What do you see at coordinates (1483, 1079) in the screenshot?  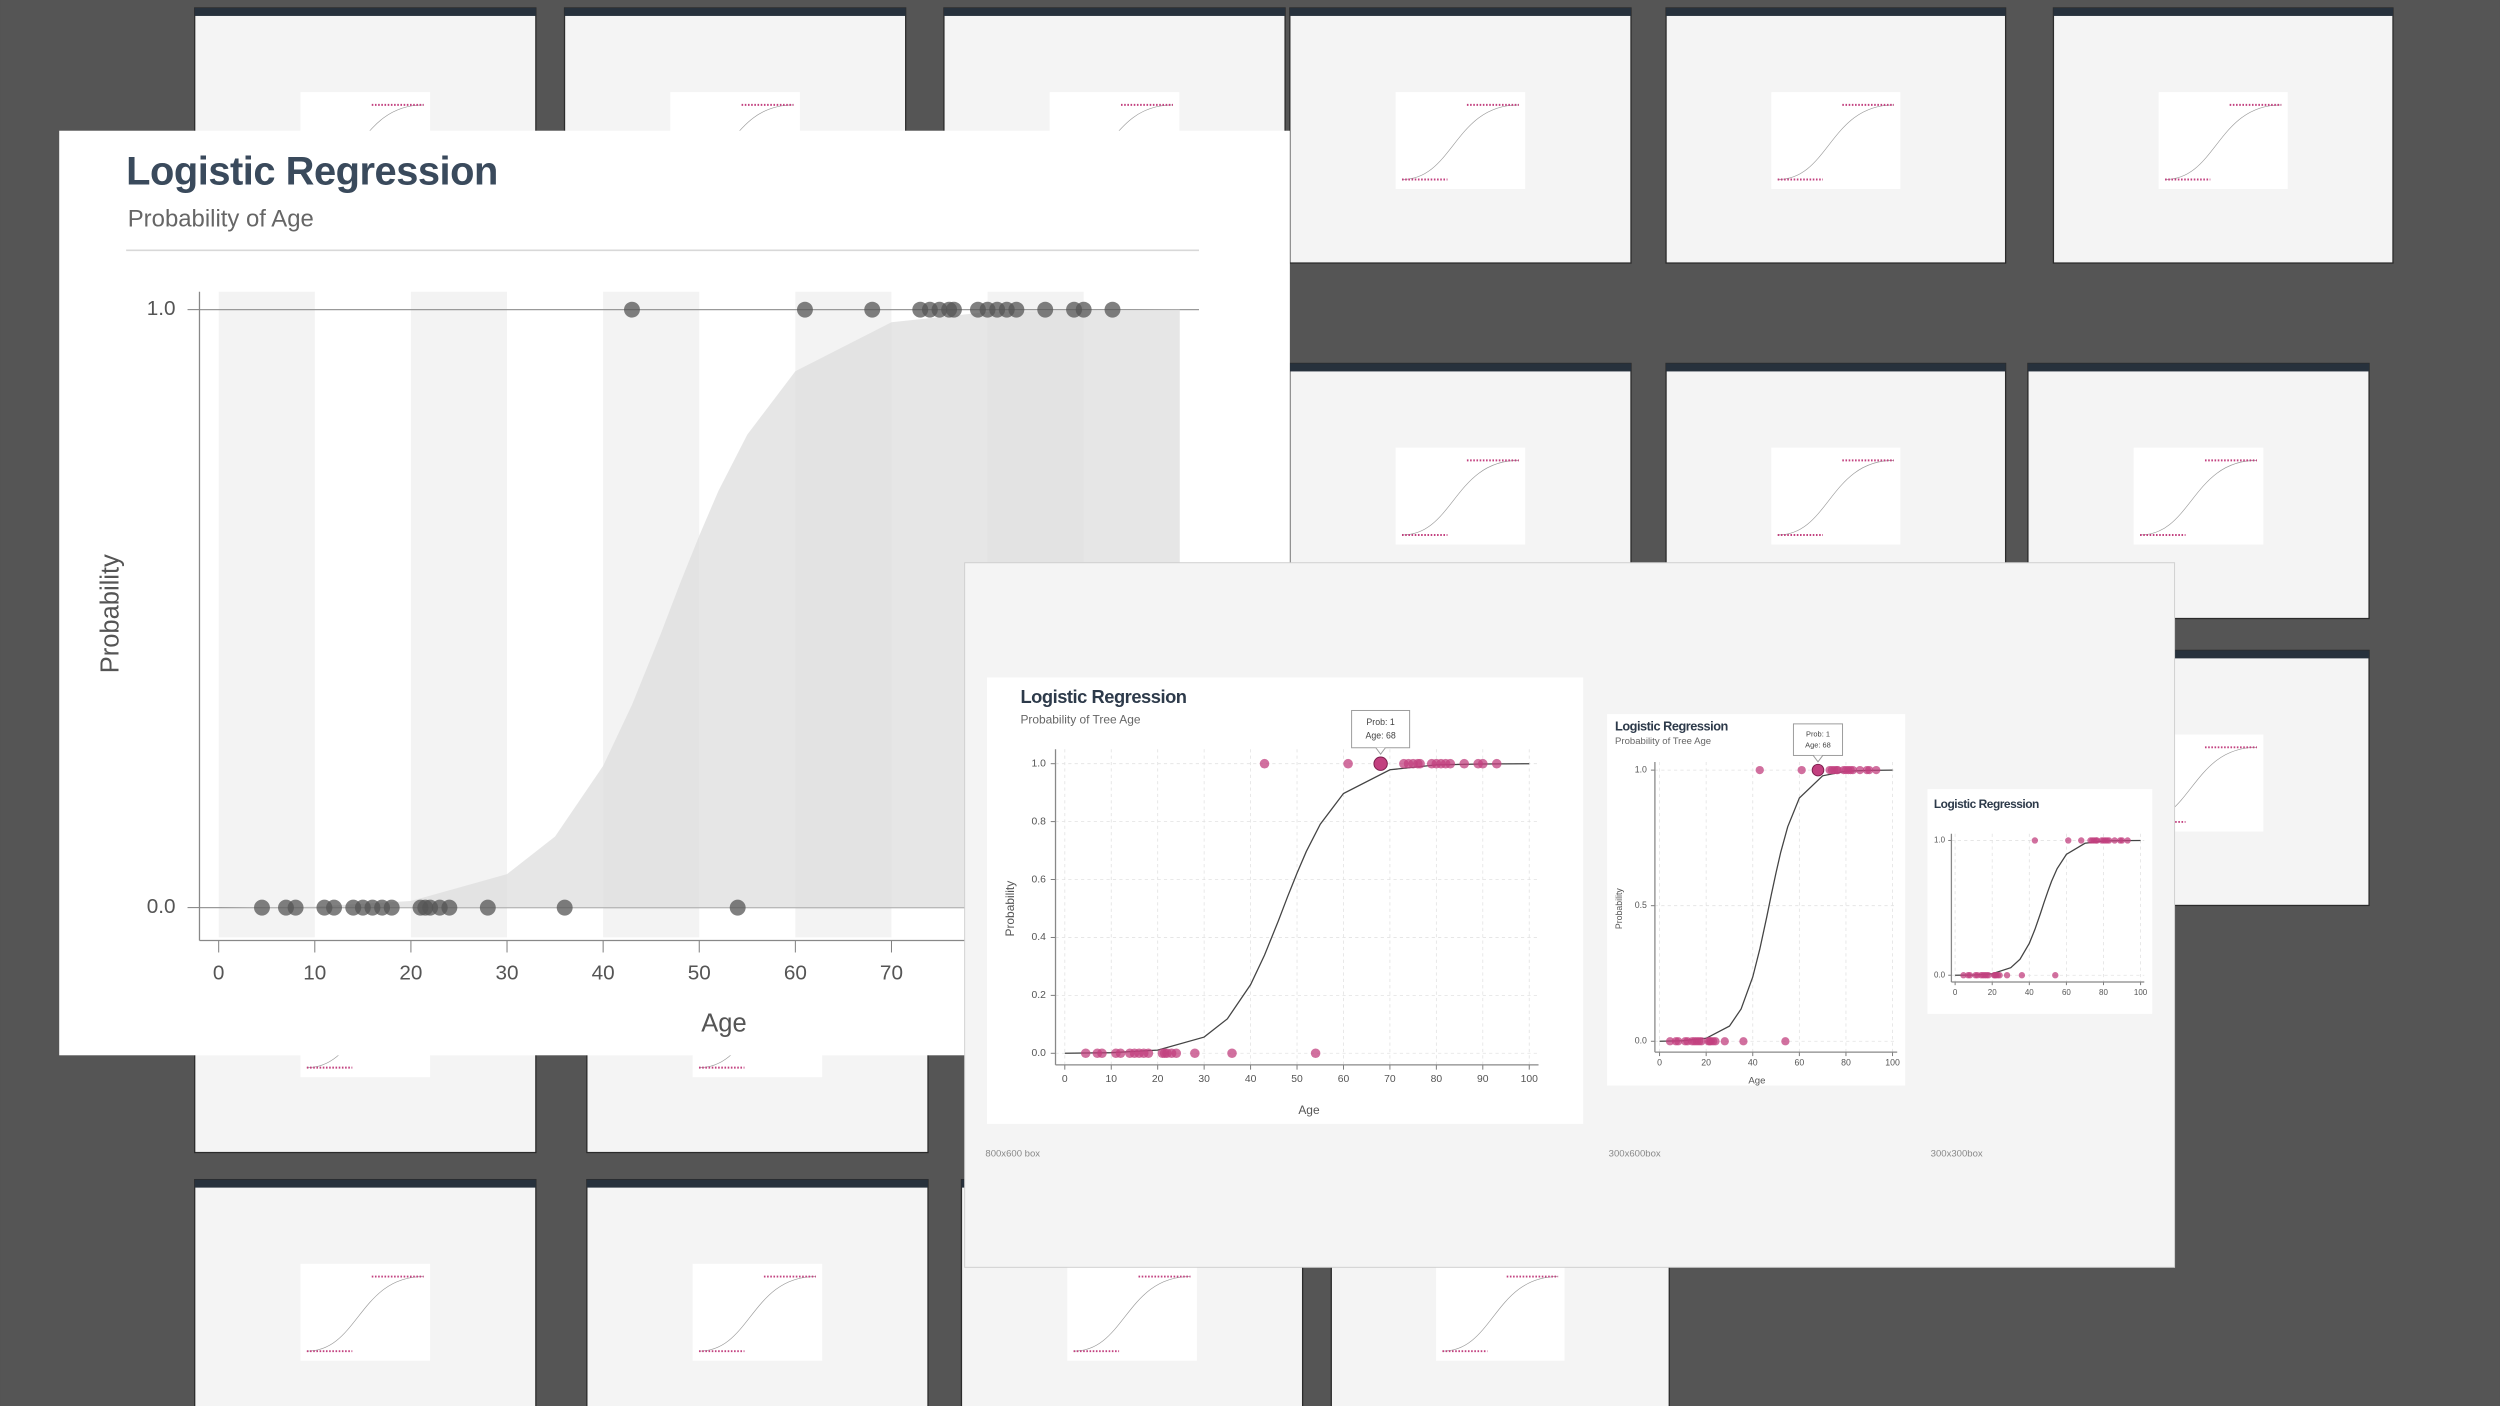 I see `x-tick-label: 90` at bounding box center [1483, 1079].